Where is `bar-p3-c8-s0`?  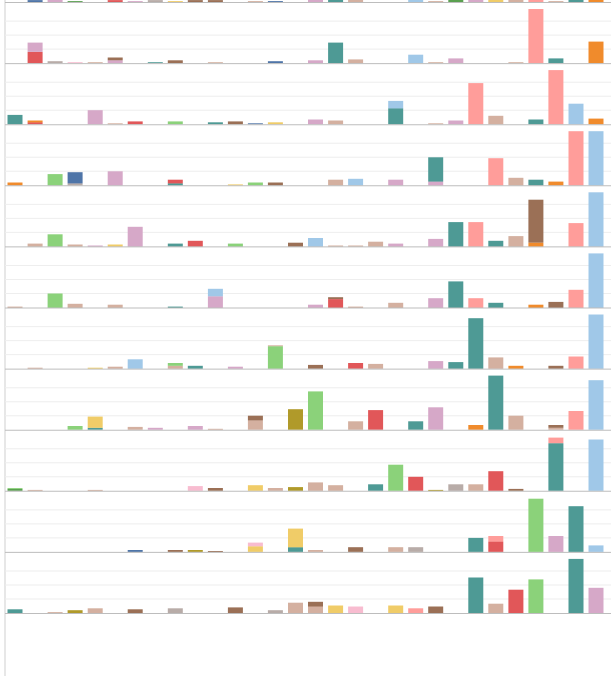
bar-p3-c8-s0 is located at coordinates (175, 184).